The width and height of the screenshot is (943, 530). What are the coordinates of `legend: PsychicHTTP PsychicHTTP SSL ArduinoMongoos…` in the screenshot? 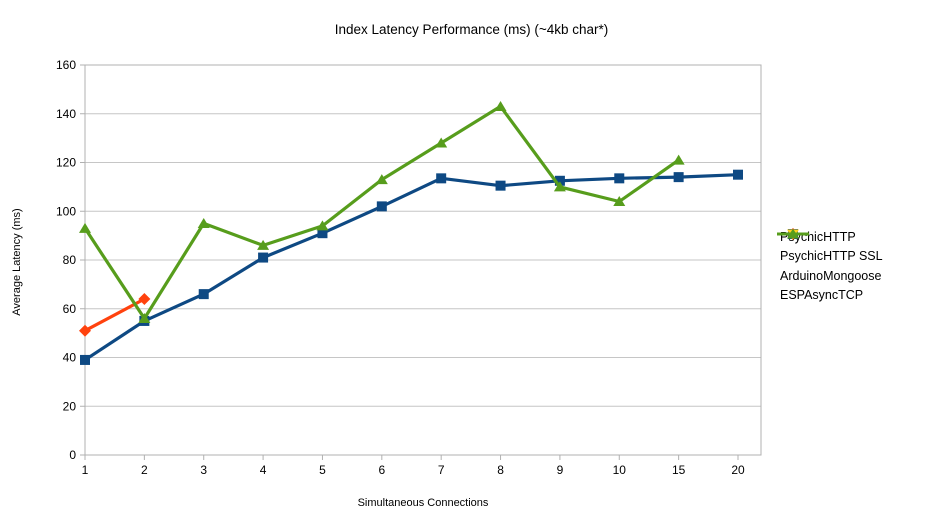 It's located at (829, 266).